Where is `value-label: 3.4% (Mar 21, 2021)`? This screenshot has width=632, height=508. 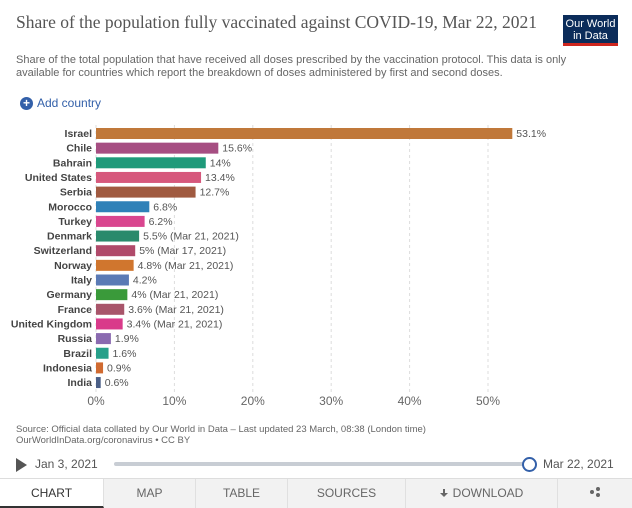 value-label: 3.4% (Mar 21, 2021) is located at coordinates (175, 324).